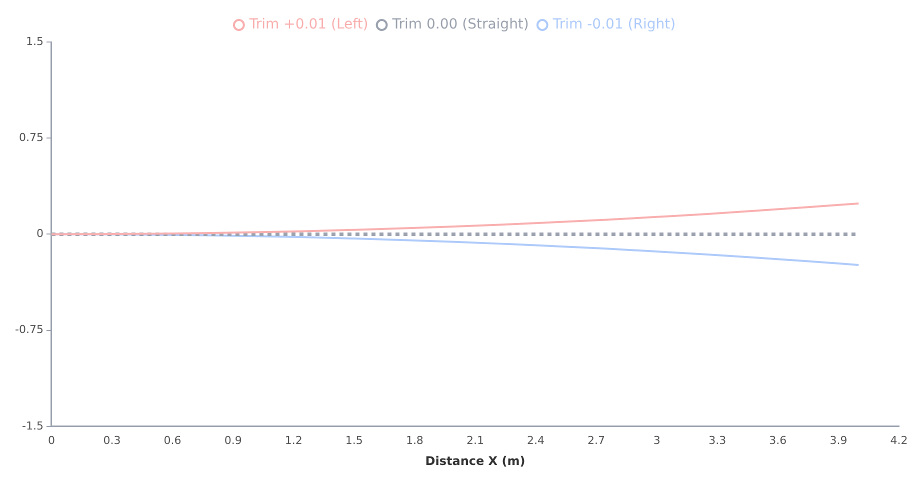 This screenshot has height=481, width=919. What do you see at coordinates (40, 233) in the screenshot?
I see `y-tick-label: 0` at bounding box center [40, 233].